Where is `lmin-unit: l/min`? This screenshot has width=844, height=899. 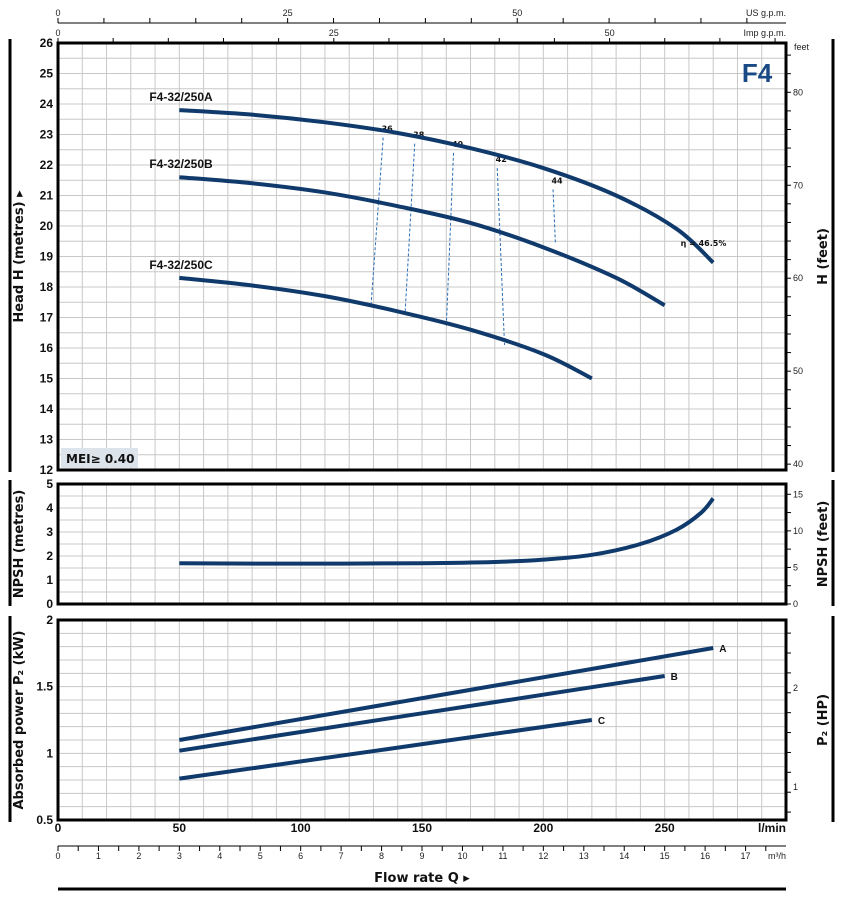
lmin-unit: l/min is located at coordinates (772, 828).